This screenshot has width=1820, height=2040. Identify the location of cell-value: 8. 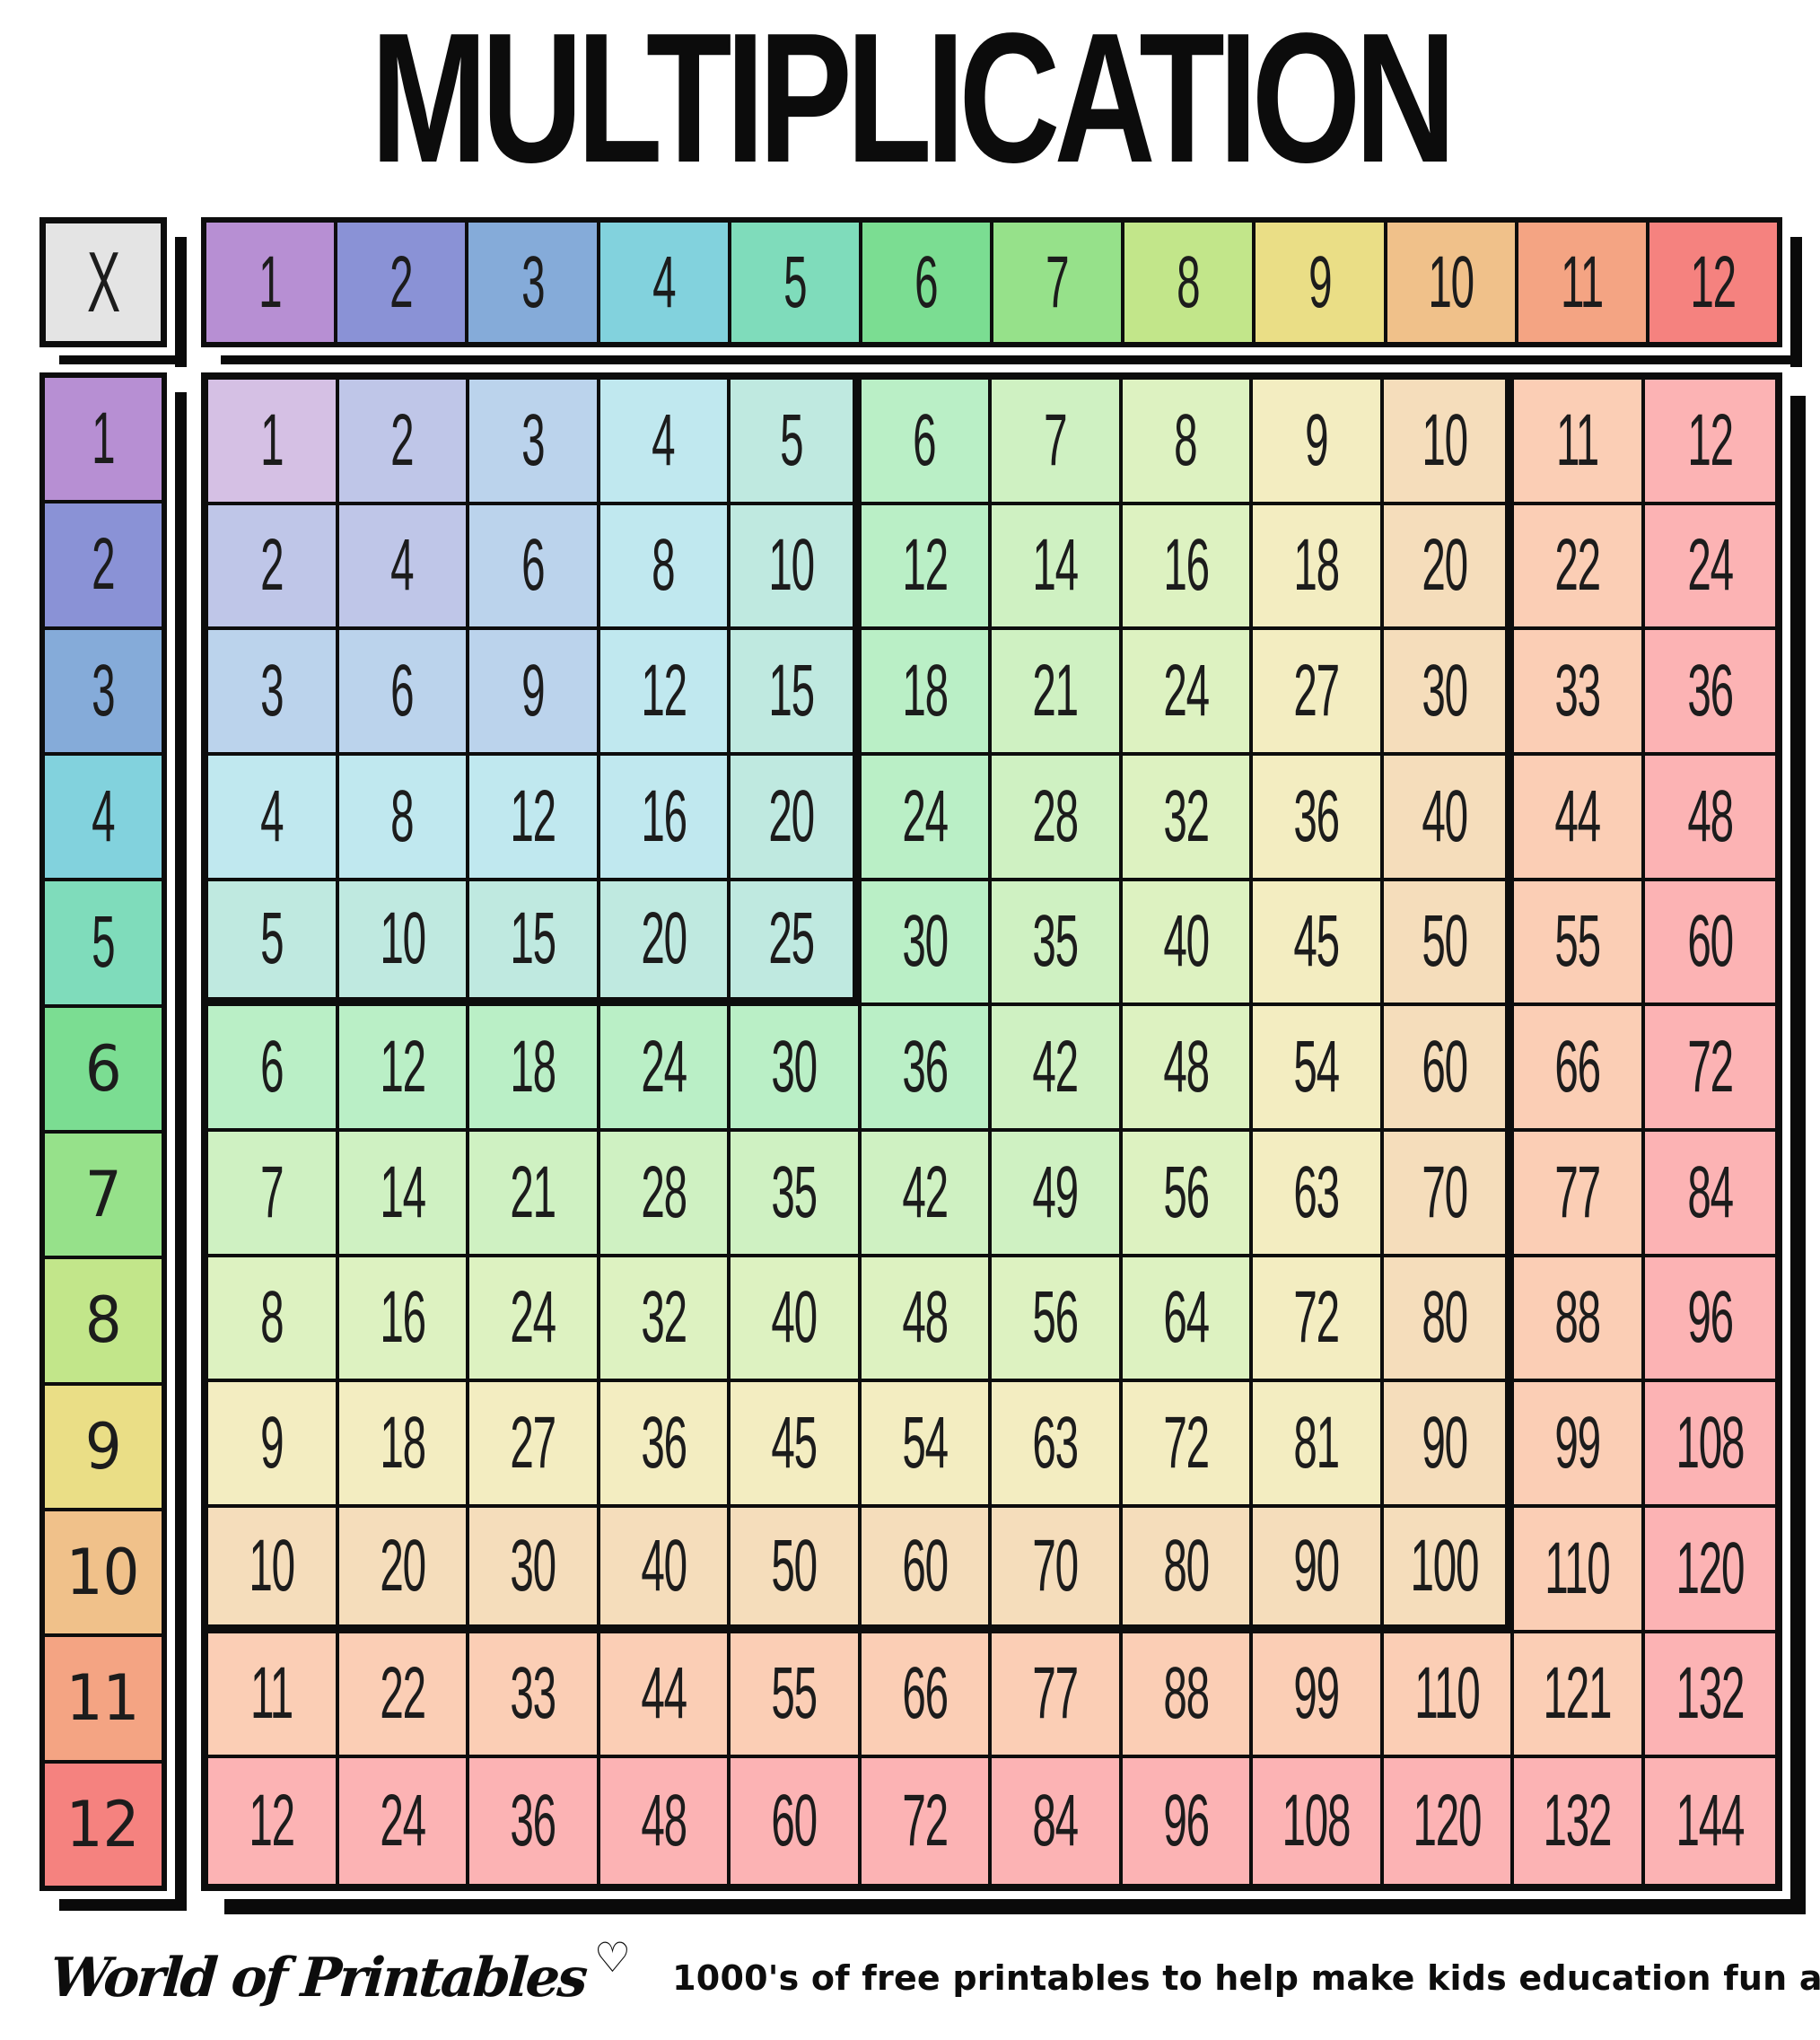
(1189, 282).